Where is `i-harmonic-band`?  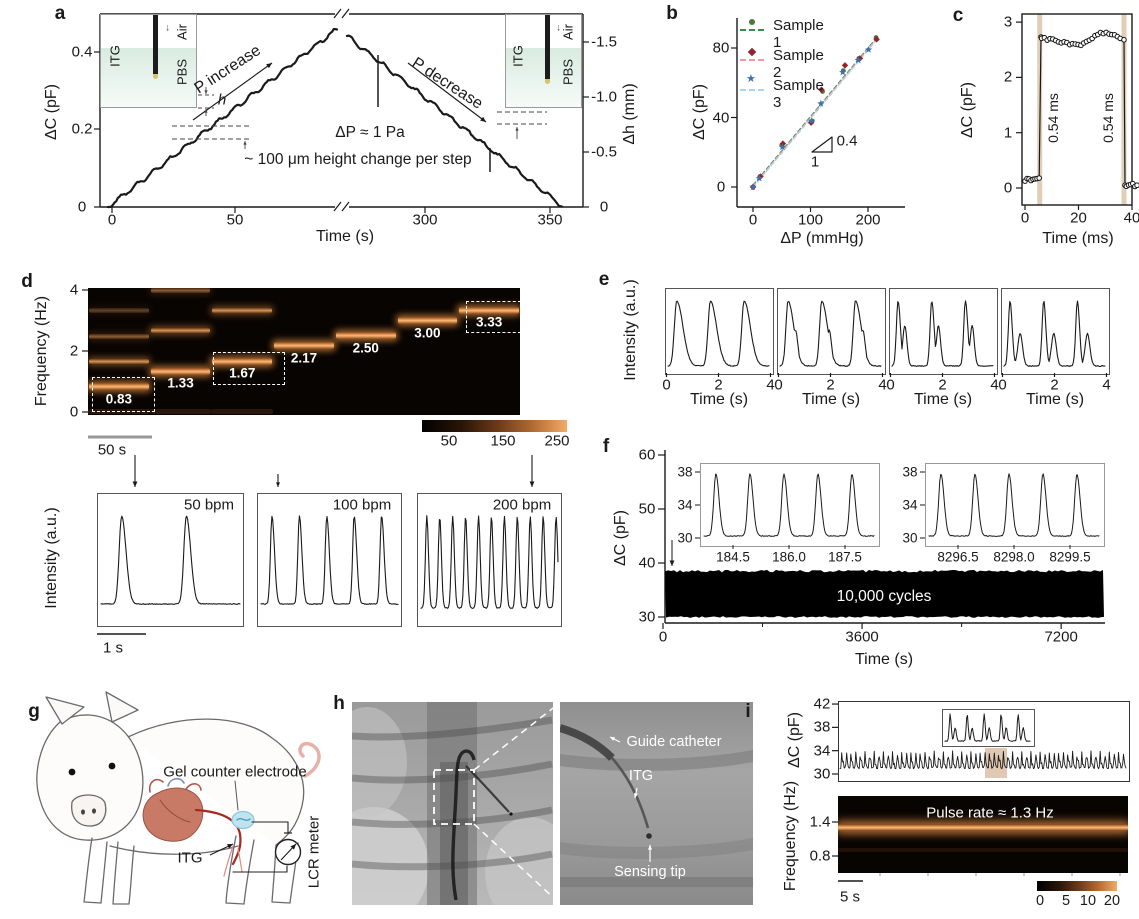 i-harmonic-band is located at coordinates (983, 850).